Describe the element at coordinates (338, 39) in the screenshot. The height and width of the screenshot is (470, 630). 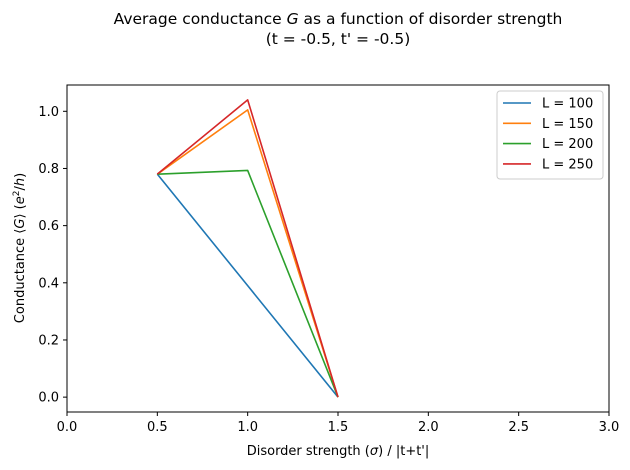
I see `chart-subtitle: (t = -0.5, t' = -0.5)` at that location.